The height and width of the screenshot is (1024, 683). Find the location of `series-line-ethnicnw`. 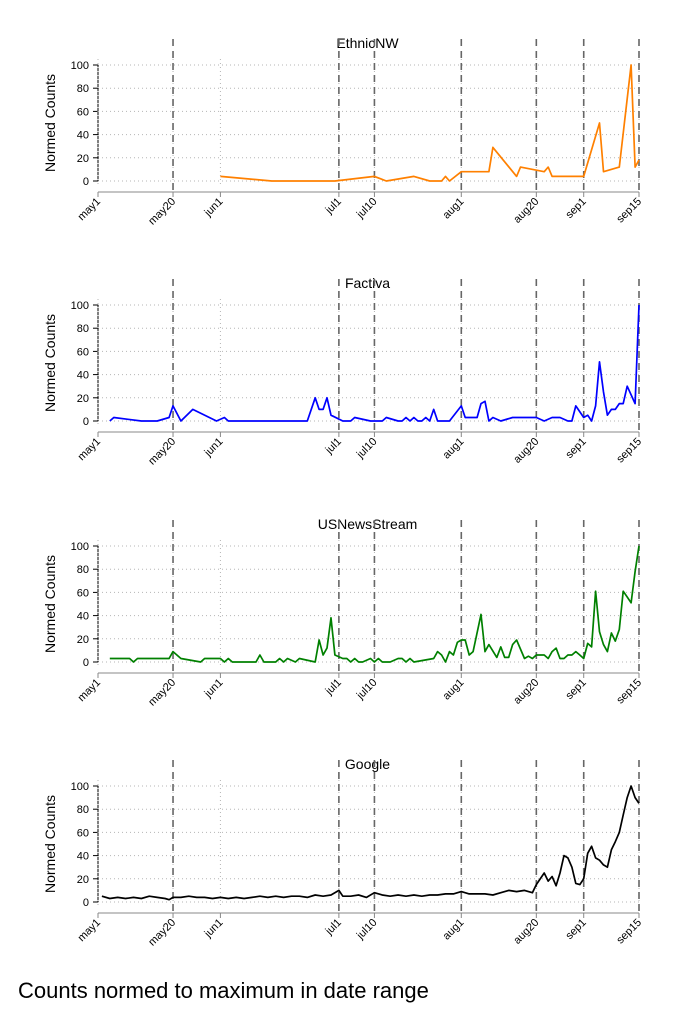

series-line-ethnicnw is located at coordinates (430, 123).